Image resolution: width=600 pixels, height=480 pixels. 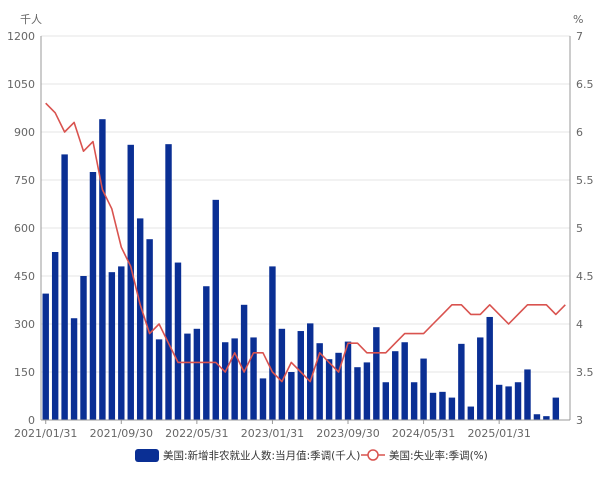 I want to click on right-axis-unit: %, so click(x=578, y=19).